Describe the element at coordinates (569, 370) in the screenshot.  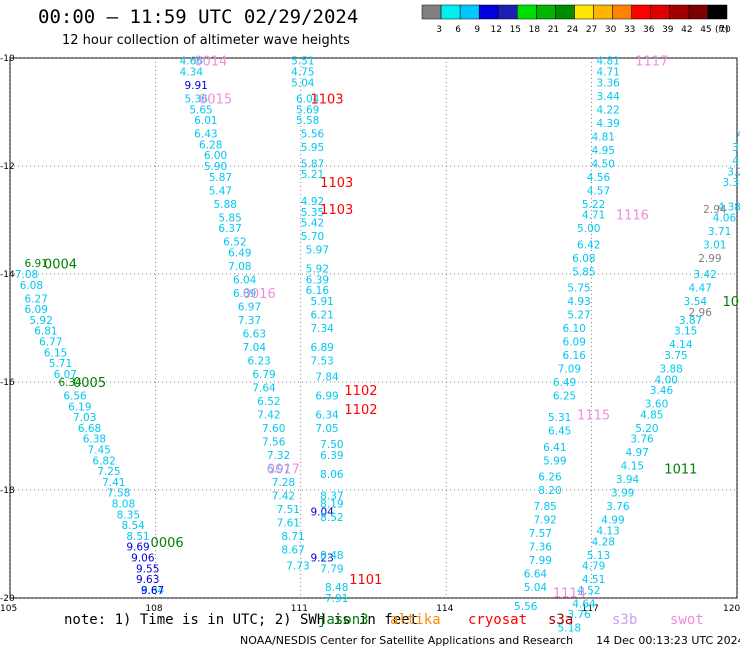
I see `data-point-label: 7.09` at that location.